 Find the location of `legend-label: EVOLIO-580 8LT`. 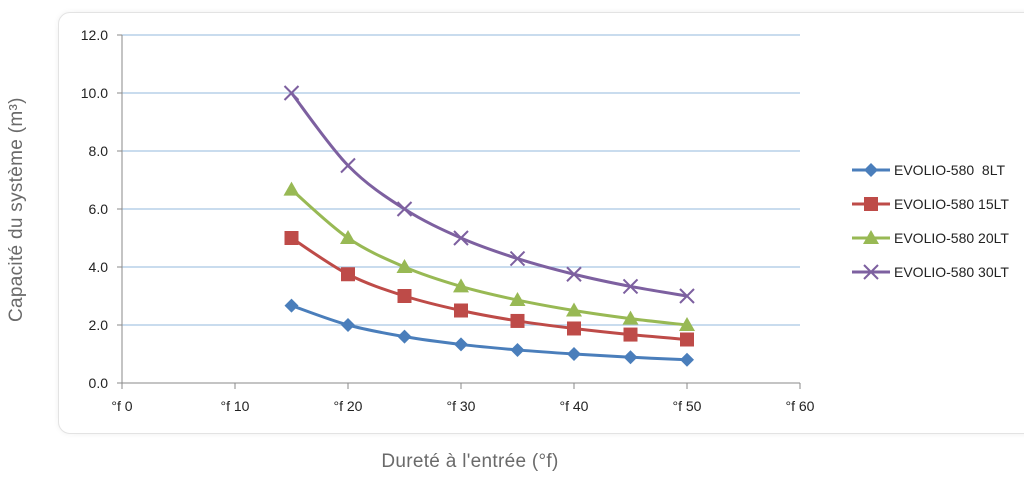

legend-label: EVOLIO-580 8LT is located at coordinates (949, 170).